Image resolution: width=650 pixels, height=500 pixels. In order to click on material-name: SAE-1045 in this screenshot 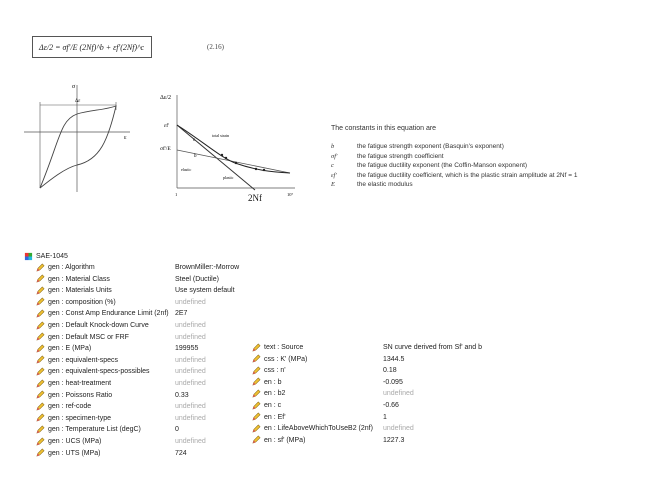, I will do `click(52, 256)`.